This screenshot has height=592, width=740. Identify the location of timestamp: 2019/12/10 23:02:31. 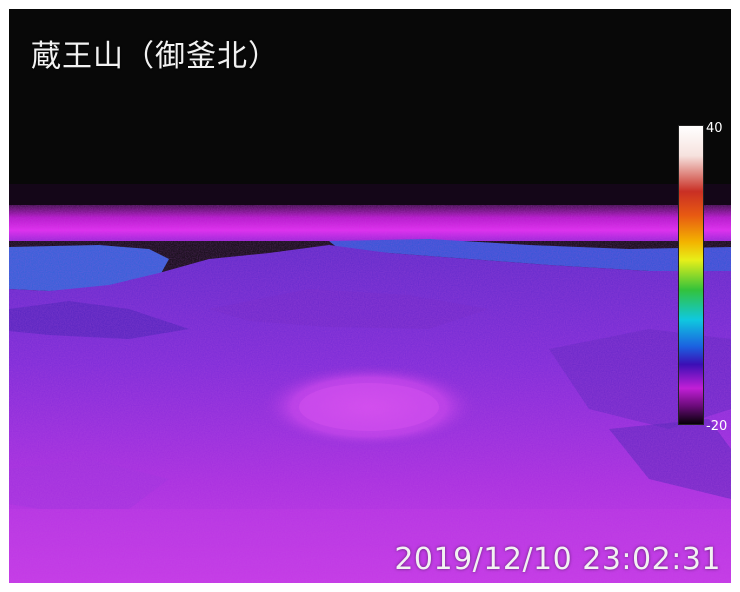
(557, 559).